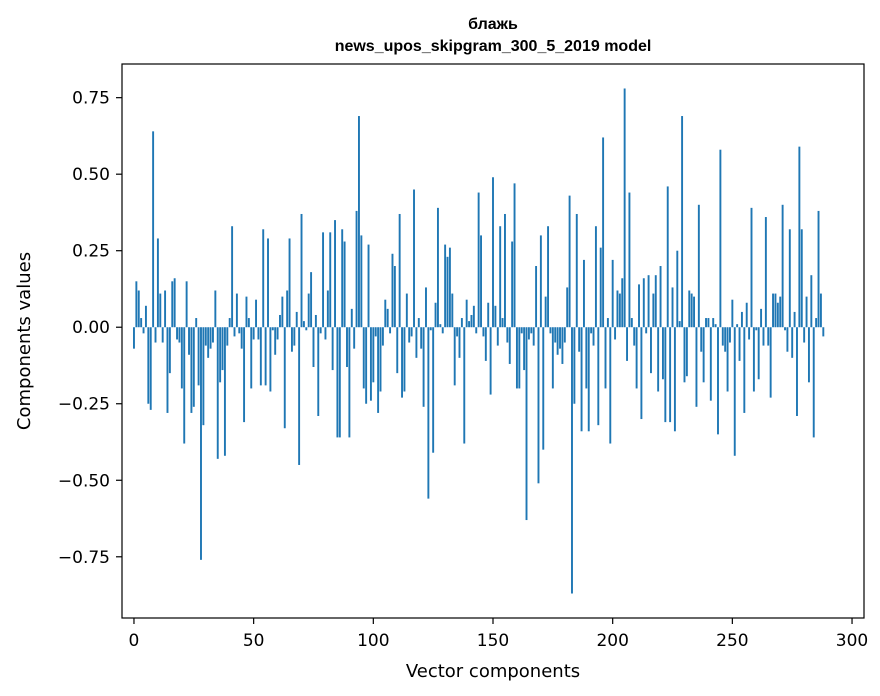  I want to click on y-tick-label: −0.25, so click(84, 405).